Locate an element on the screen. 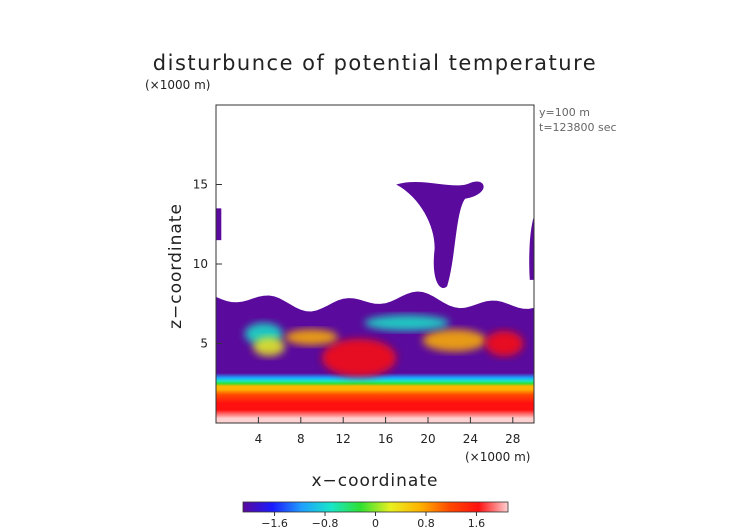 The height and width of the screenshot is (532, 752). colorbar-tick-label: 1.6 is located at coordinates (477, 523).